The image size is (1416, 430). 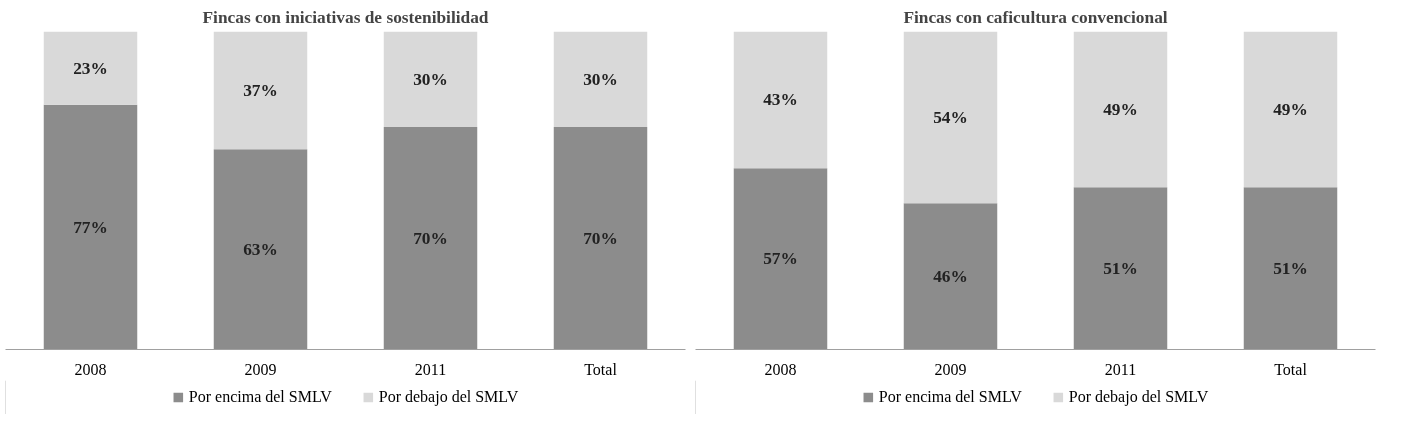 I want to click on chart-title: Fincas con caficultura convencional, so click(x=1035, y=17).